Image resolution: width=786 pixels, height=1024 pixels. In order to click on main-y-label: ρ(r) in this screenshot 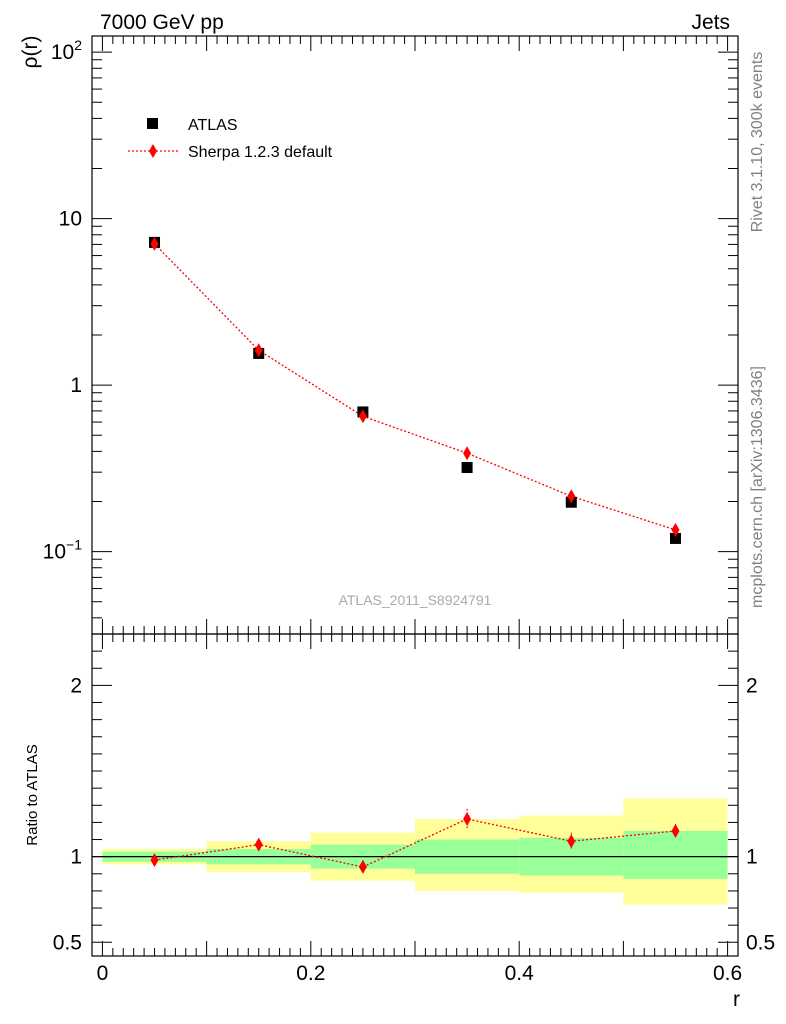, I will do `click(30, 52)`.